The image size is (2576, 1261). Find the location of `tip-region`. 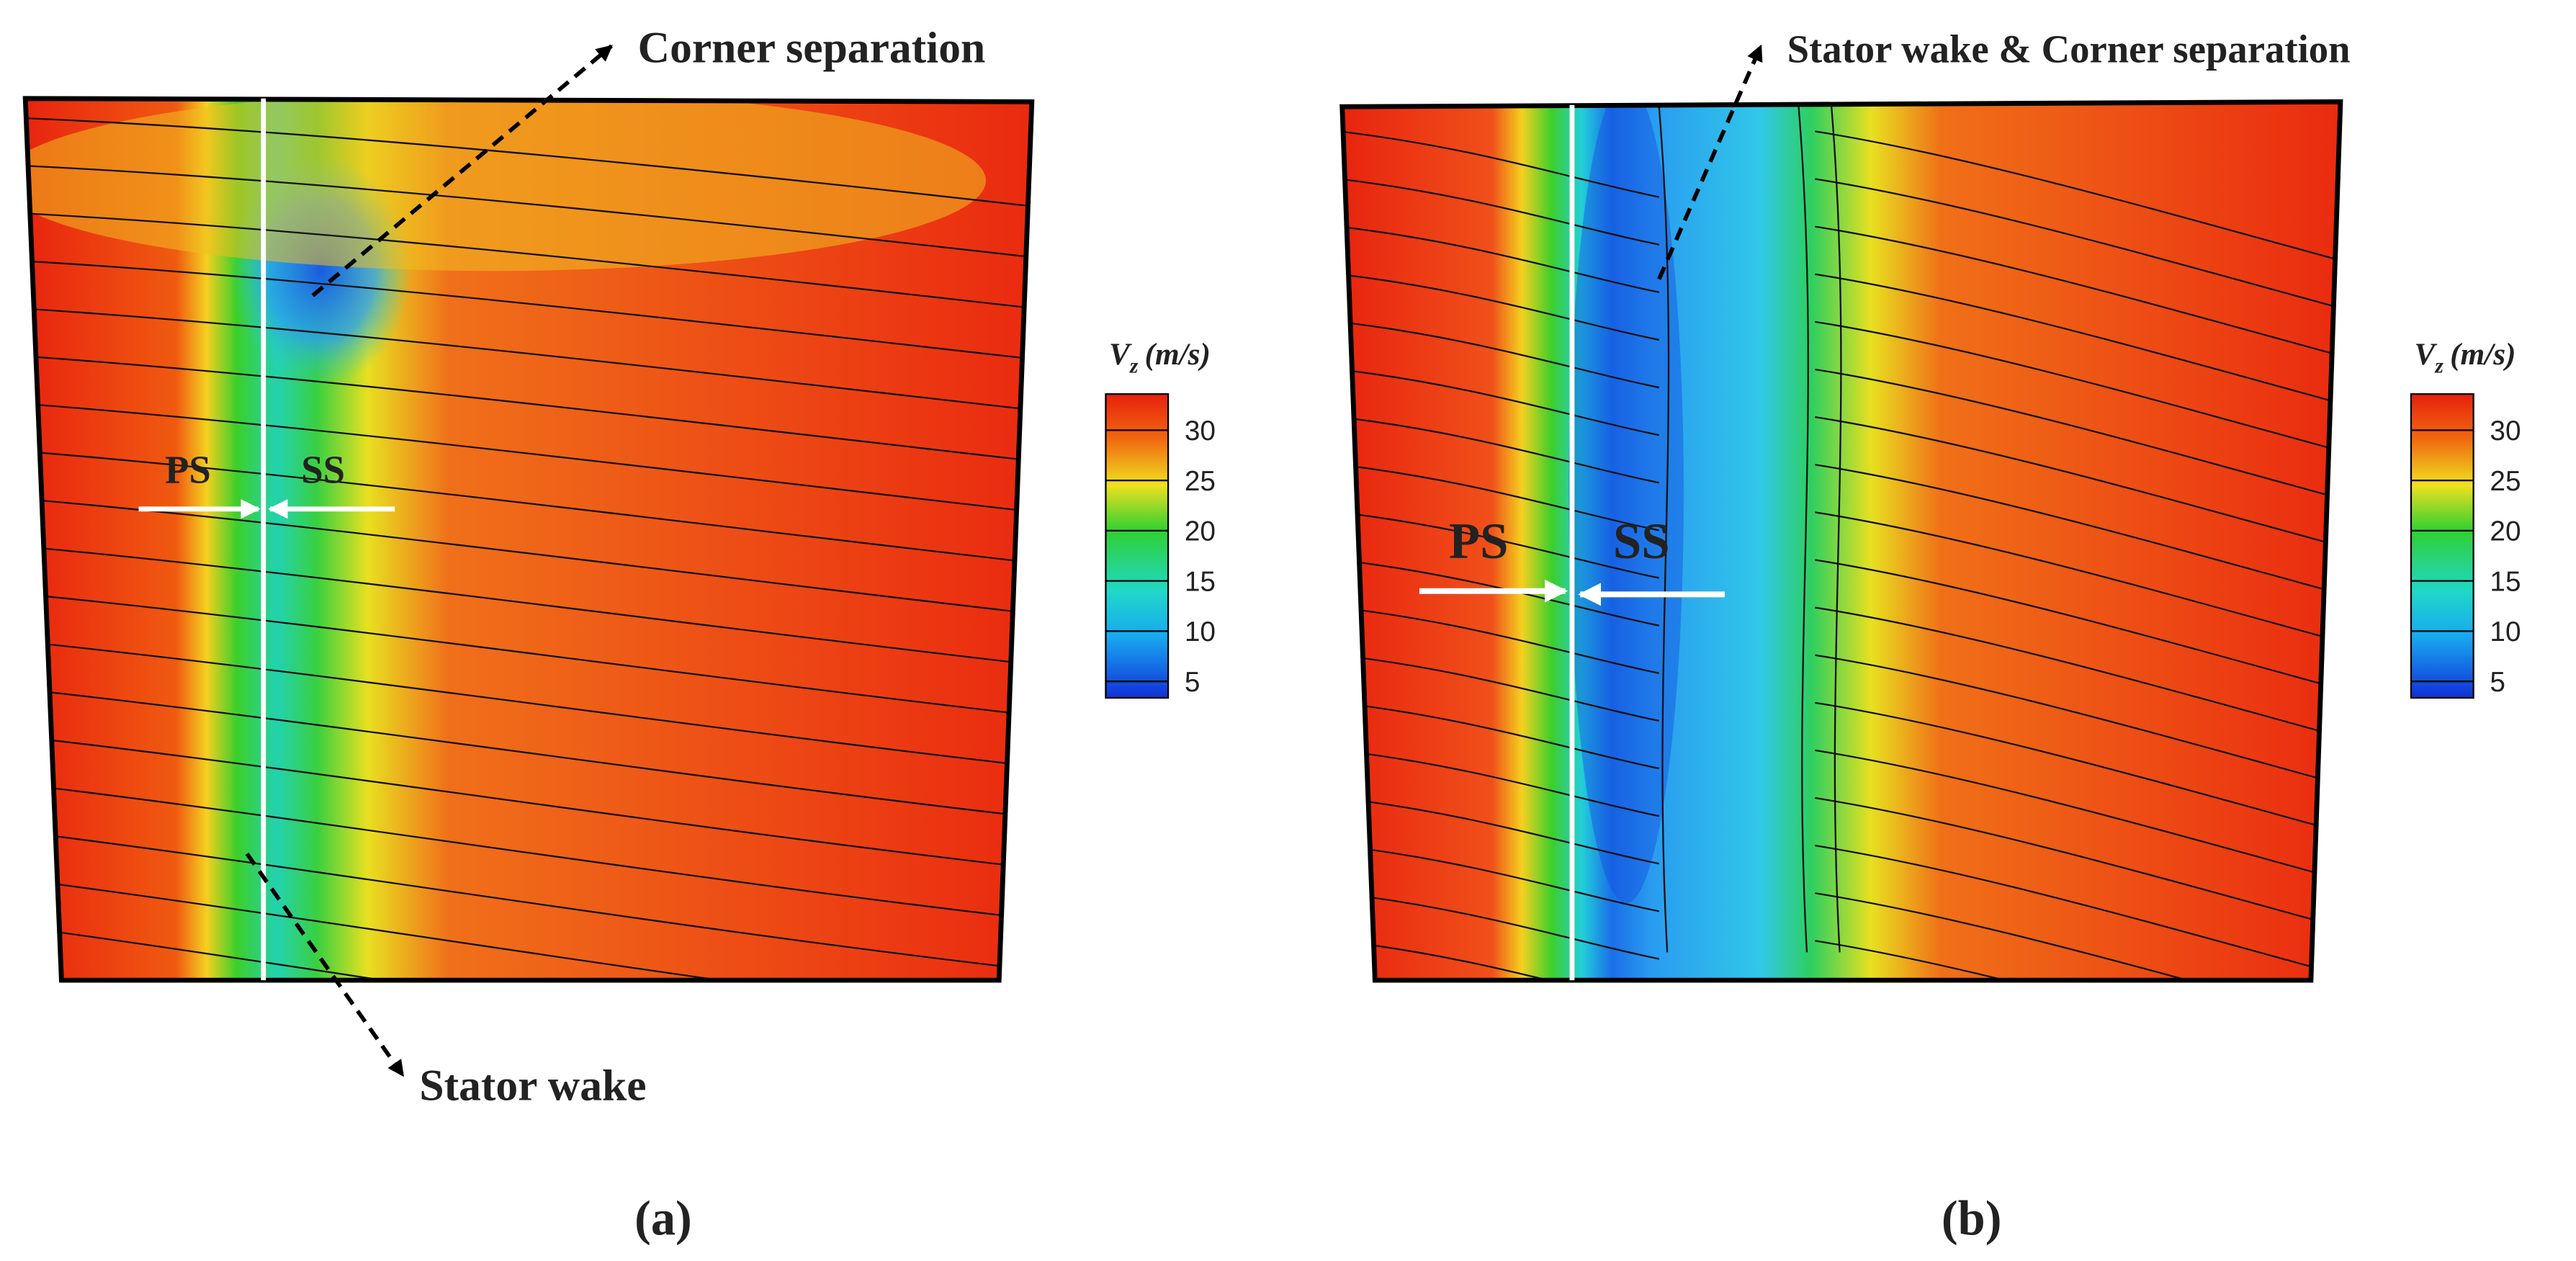

tip-region is located at coordinates (505, 185).